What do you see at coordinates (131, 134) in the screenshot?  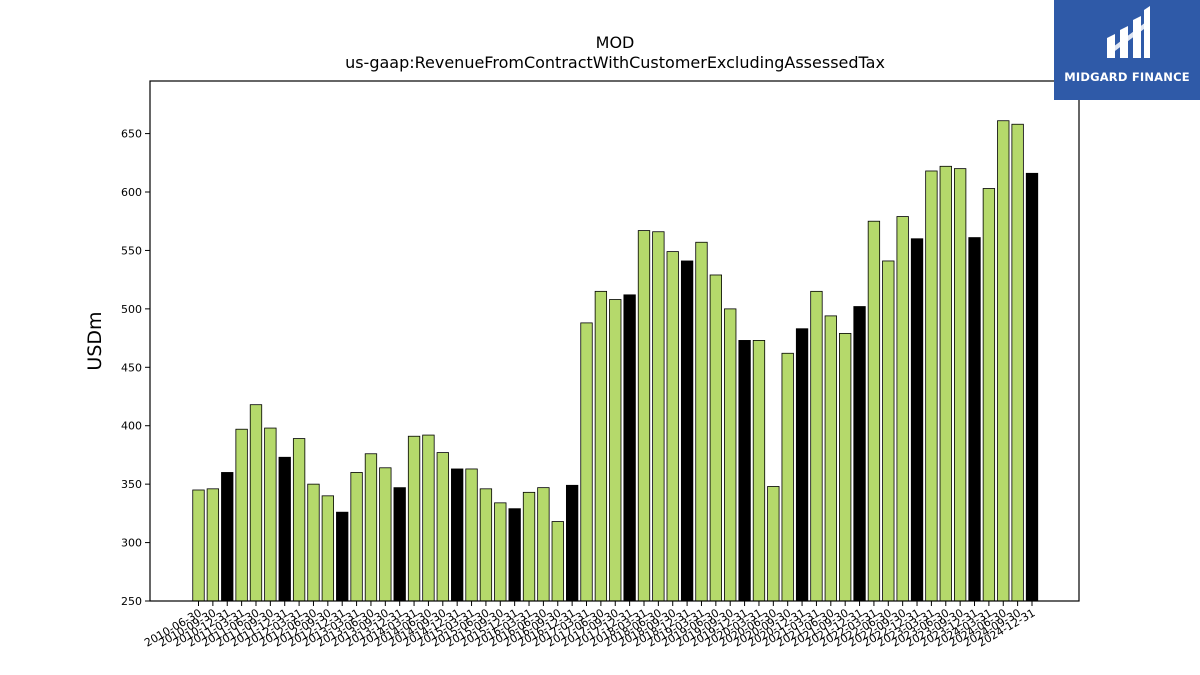 I see `y-tick-label: 650` at bounding box center [131, 134].